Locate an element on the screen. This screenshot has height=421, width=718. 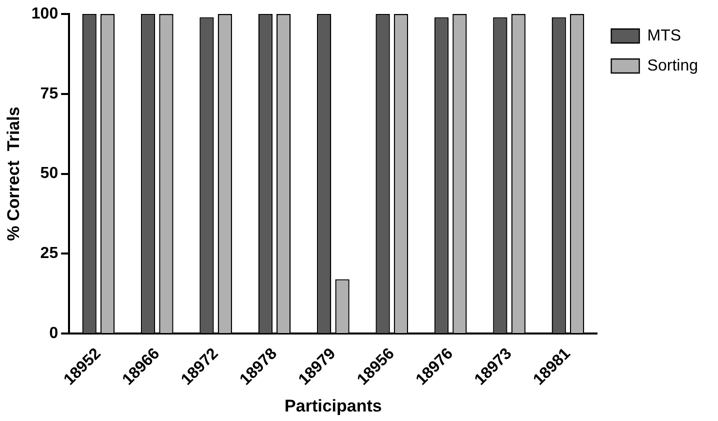
legend-label: MTS is located at coordinates (664, 35).